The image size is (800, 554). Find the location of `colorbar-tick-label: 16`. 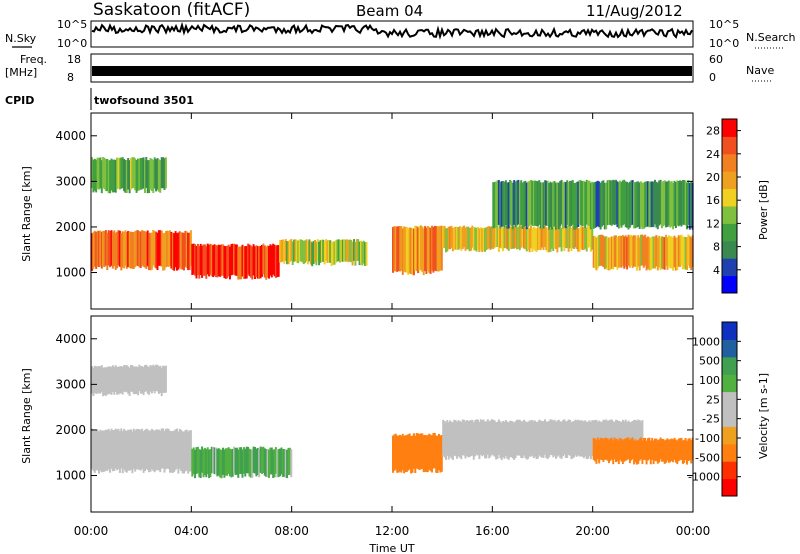

colorbar-tick-label: 16 is located at coordinates (713, 200).